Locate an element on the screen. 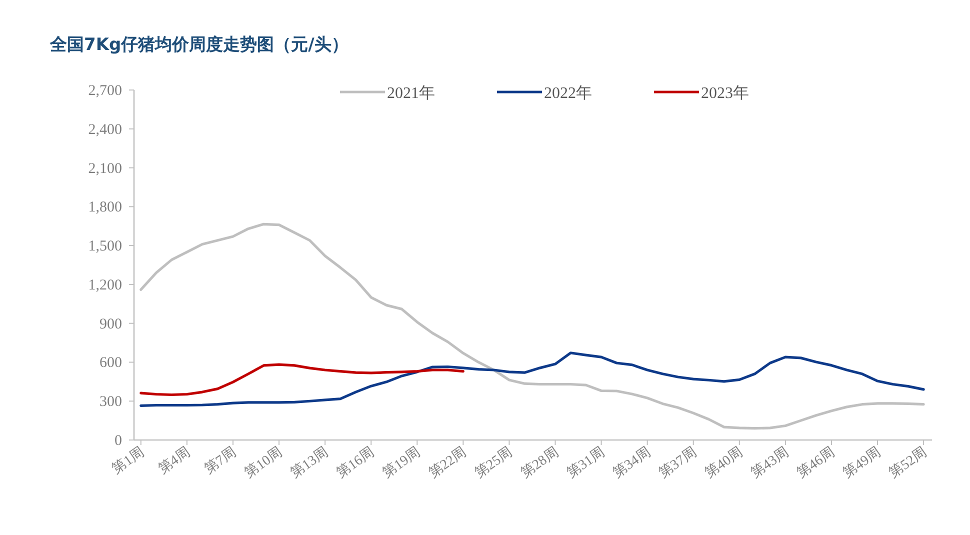 This screenshot has height=535, width=970. x-tick-label: 第4周 is located at coordinates (174, 461).